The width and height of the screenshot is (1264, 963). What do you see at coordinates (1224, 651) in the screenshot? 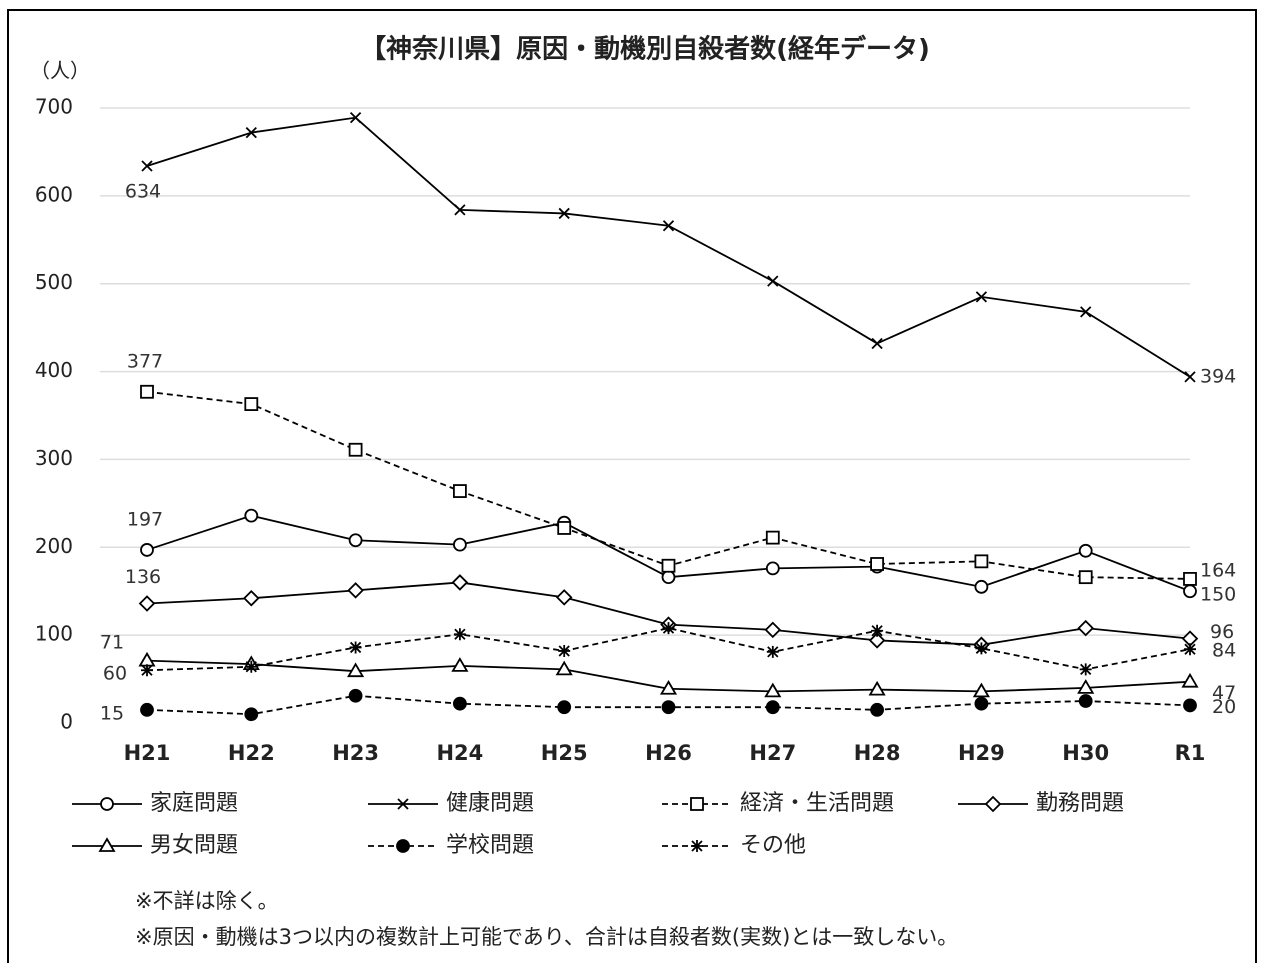
I see `data-label: 84` at bounding box center [1224, 651].